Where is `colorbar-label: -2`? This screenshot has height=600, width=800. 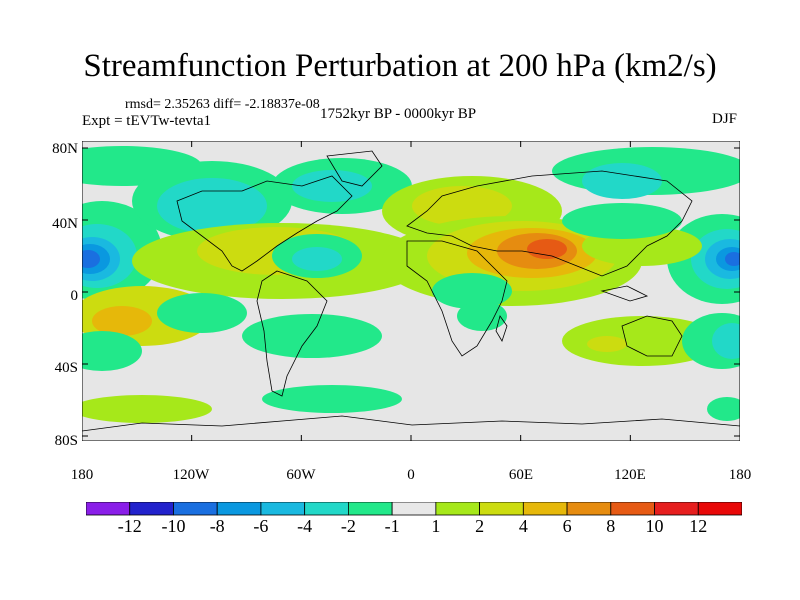
colorbar-label: -2 is located at coordinates (348, 526).